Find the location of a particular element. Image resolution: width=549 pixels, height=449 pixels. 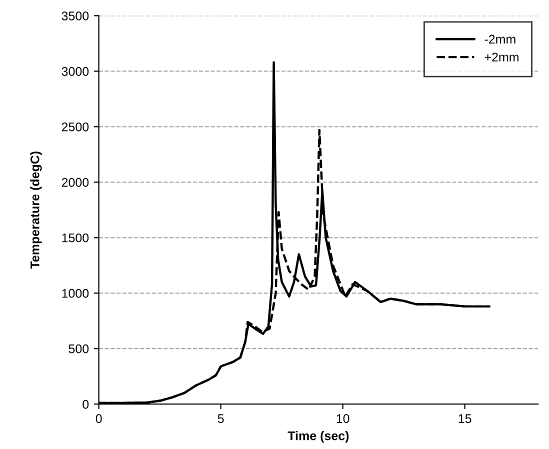

y-tick-label: 2500 is located at coordinates (75, 127).